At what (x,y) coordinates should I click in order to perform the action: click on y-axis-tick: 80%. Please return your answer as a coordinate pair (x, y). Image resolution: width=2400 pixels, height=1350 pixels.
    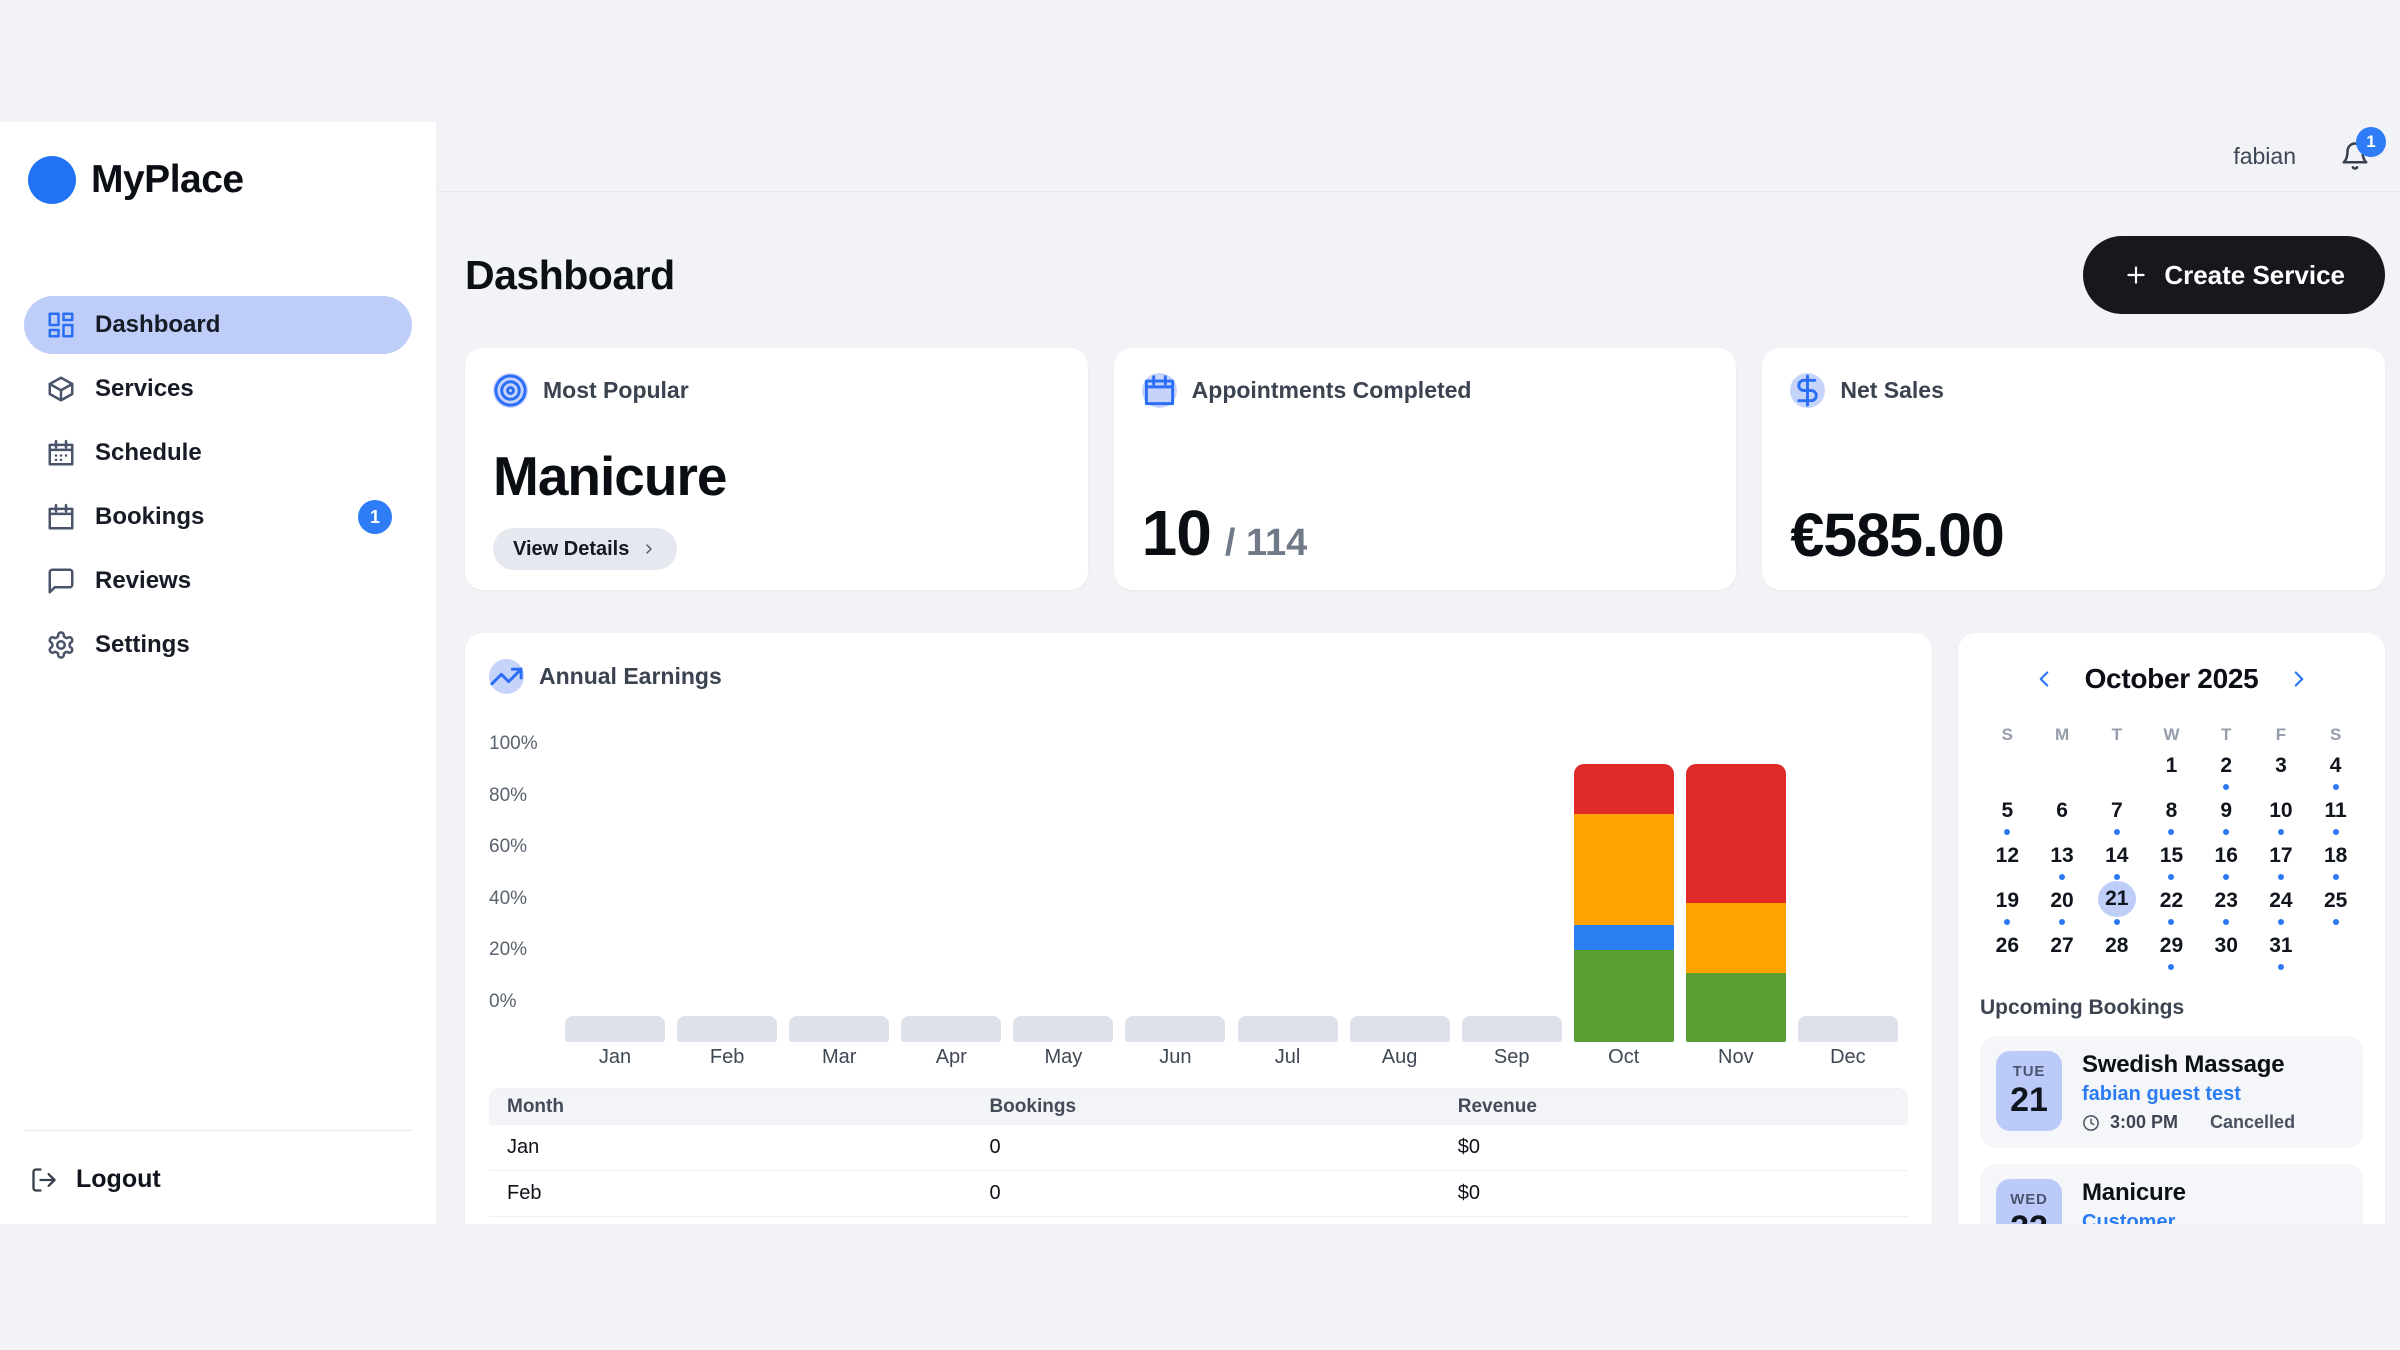
    Looking at the image, I should click on (508, 795).